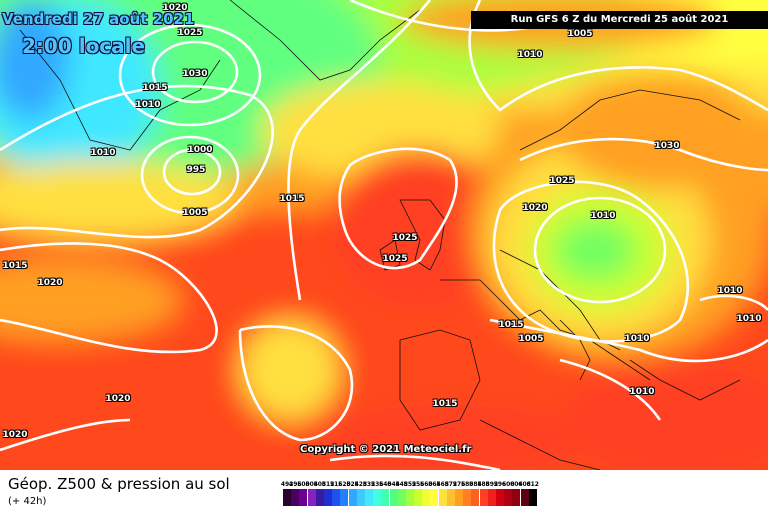 The height and width of the screenshot is (512, 768). What do you see at coordinates (418, 484) in the screenshot?
I see `legend-label: 556` at bounding box center [418, 484].